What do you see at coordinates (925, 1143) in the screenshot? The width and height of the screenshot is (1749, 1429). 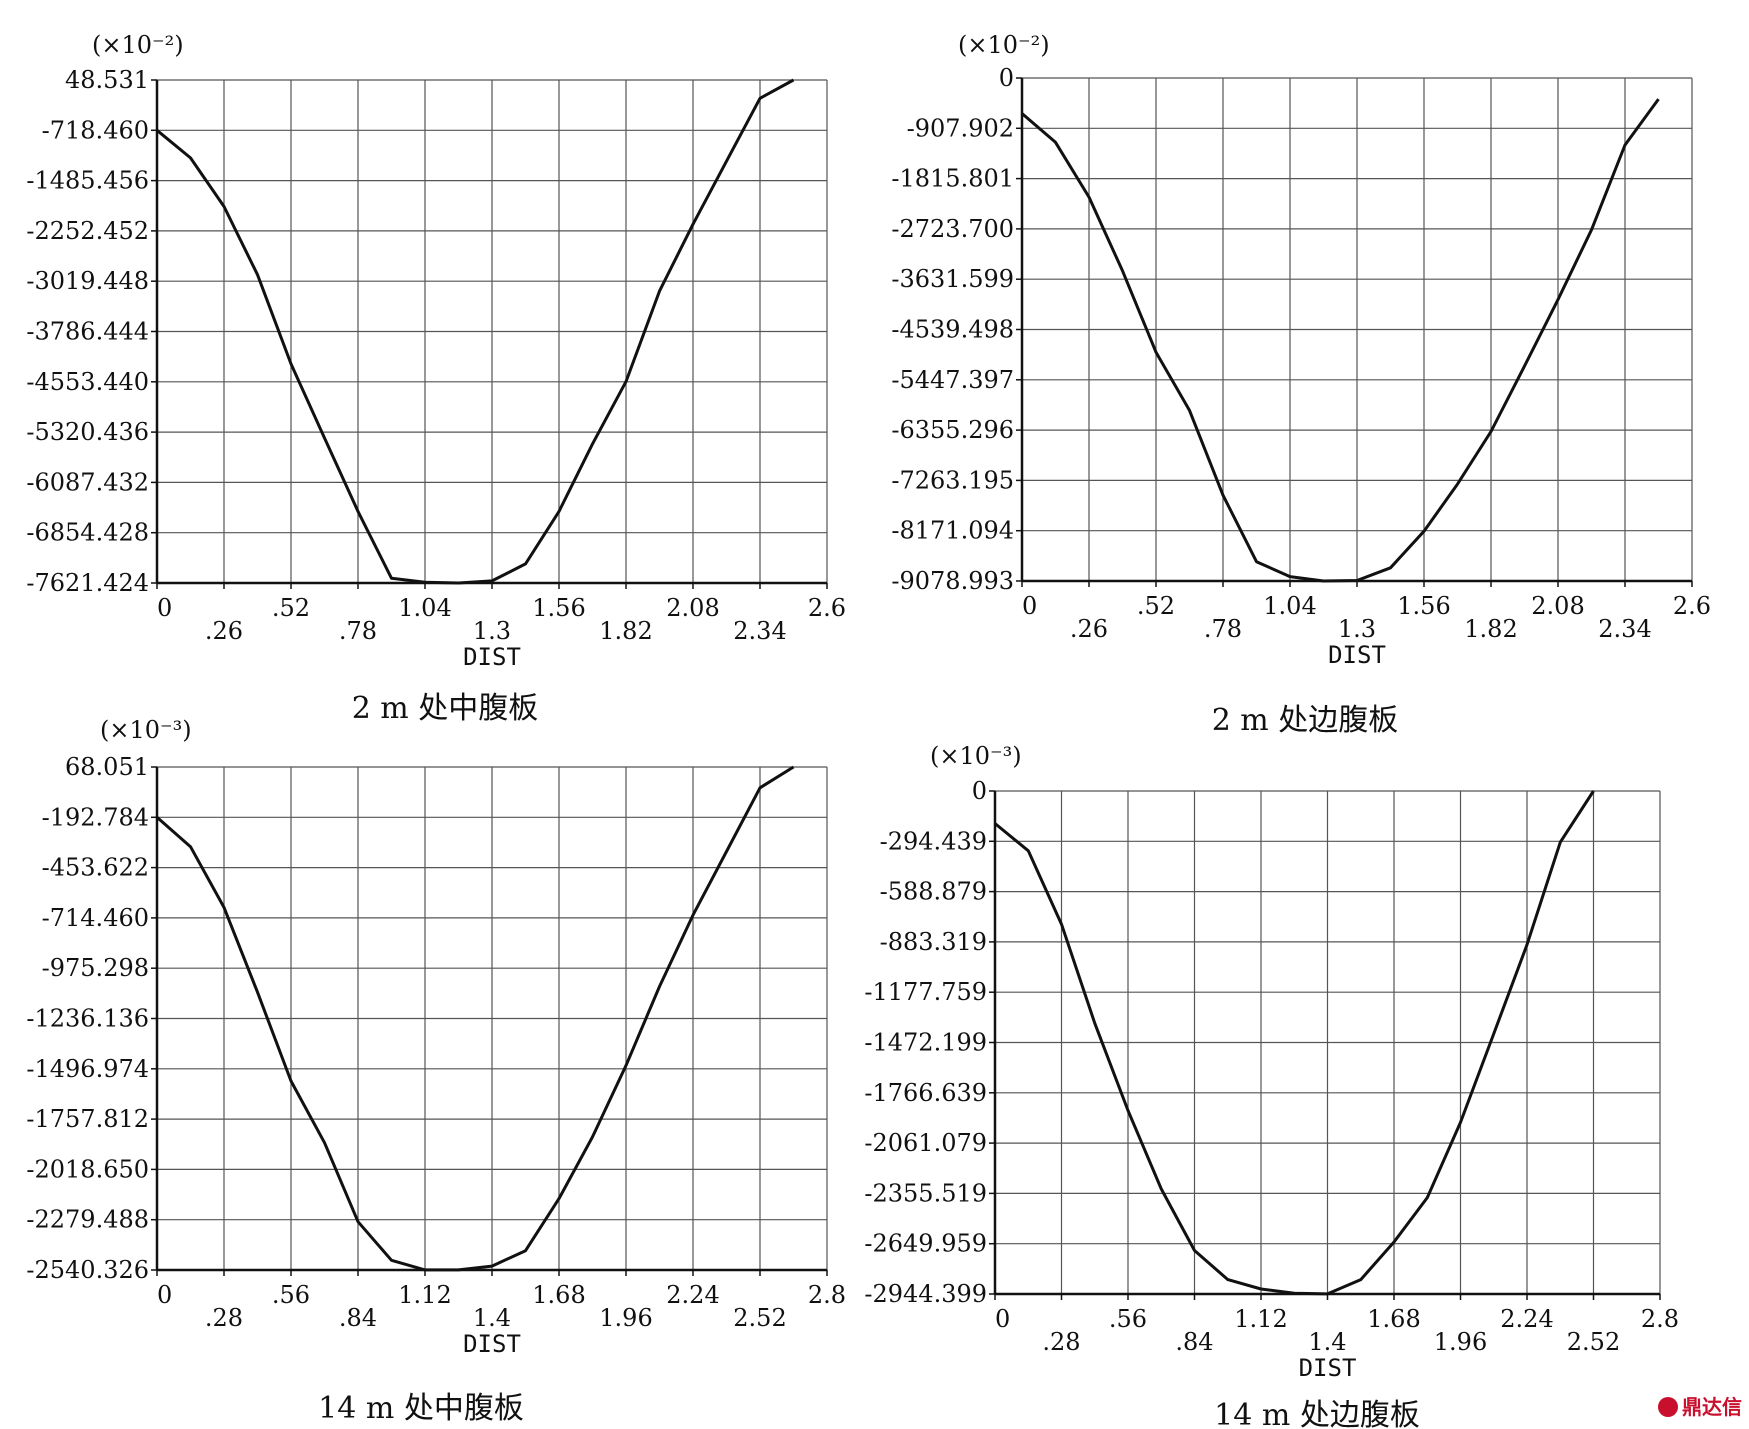 I see `y-tick-label: -2061.079` at bounding box center [925, 1143].